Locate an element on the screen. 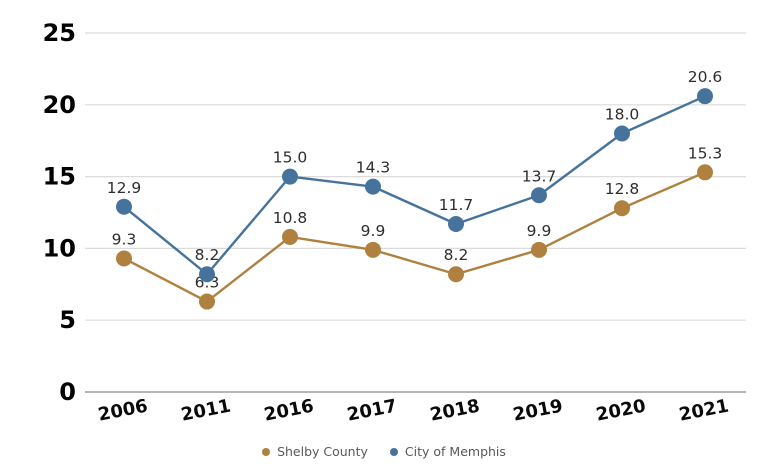 The width and height of the screenshot is (768, 473). legend-item: City of Memphis is located at coordinates (447, 451).